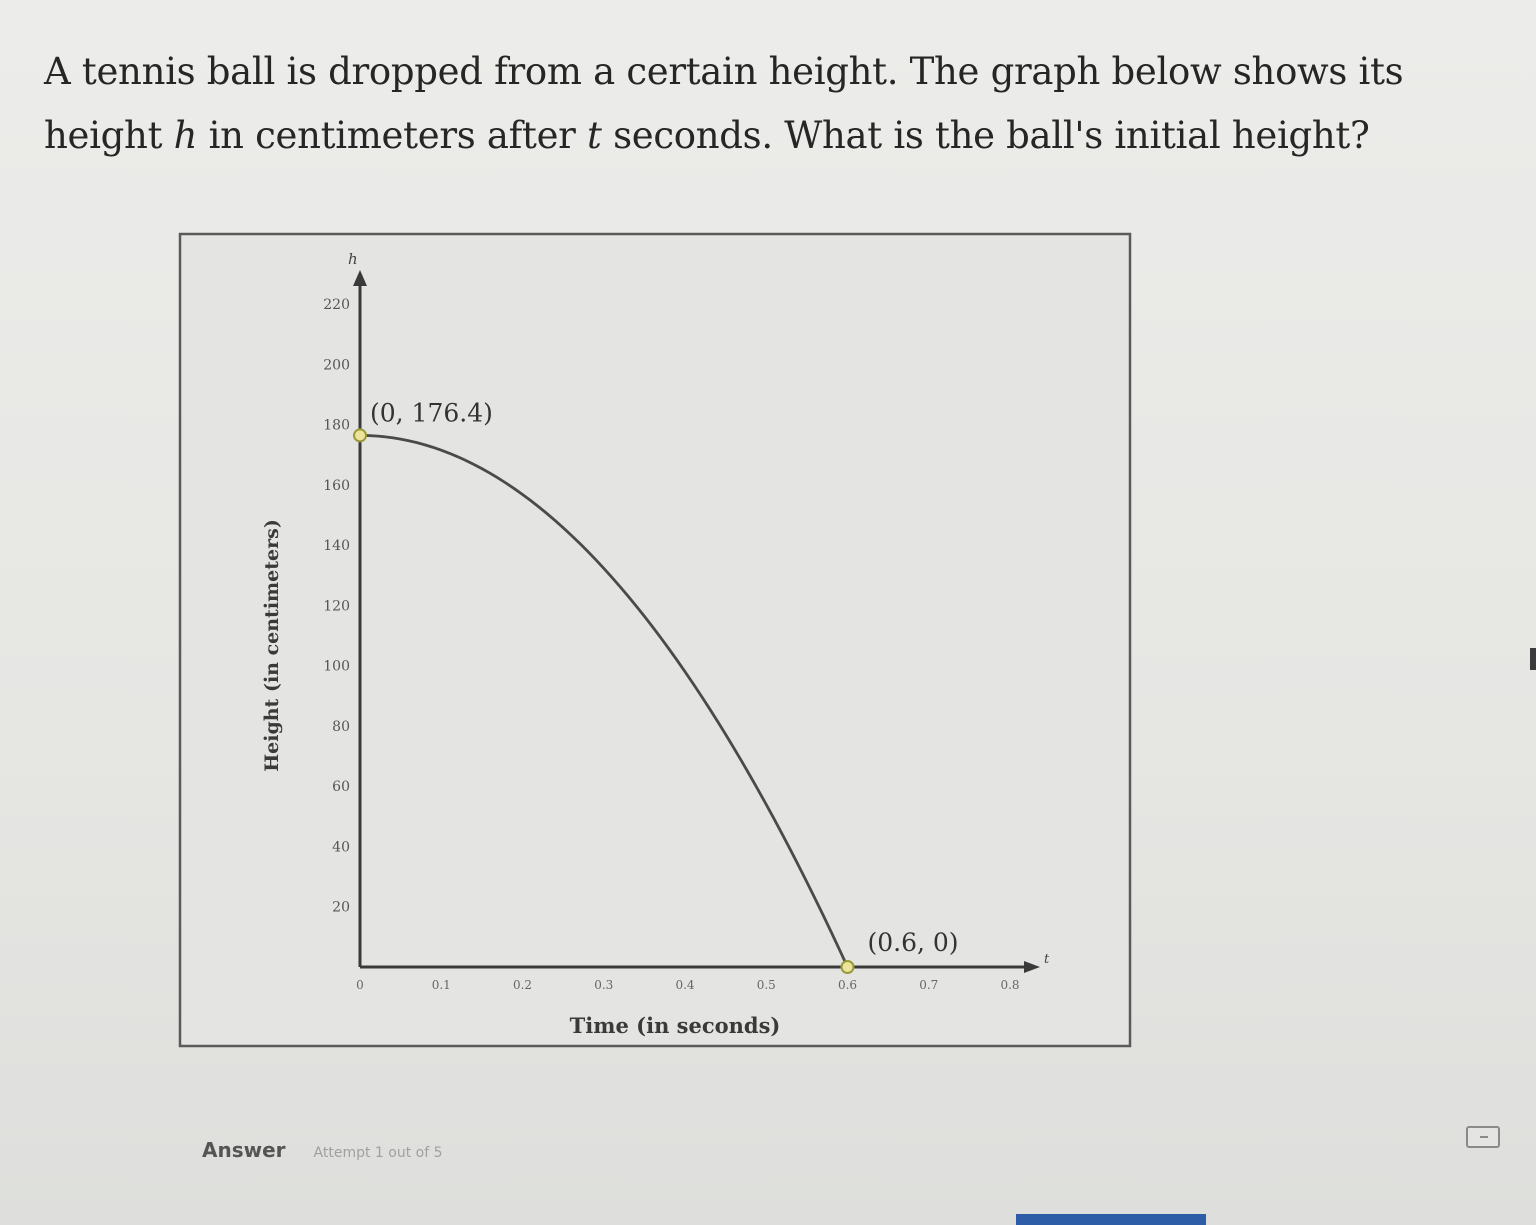  I want to click on question-part-2: in centimeters after, so click(392, 135).